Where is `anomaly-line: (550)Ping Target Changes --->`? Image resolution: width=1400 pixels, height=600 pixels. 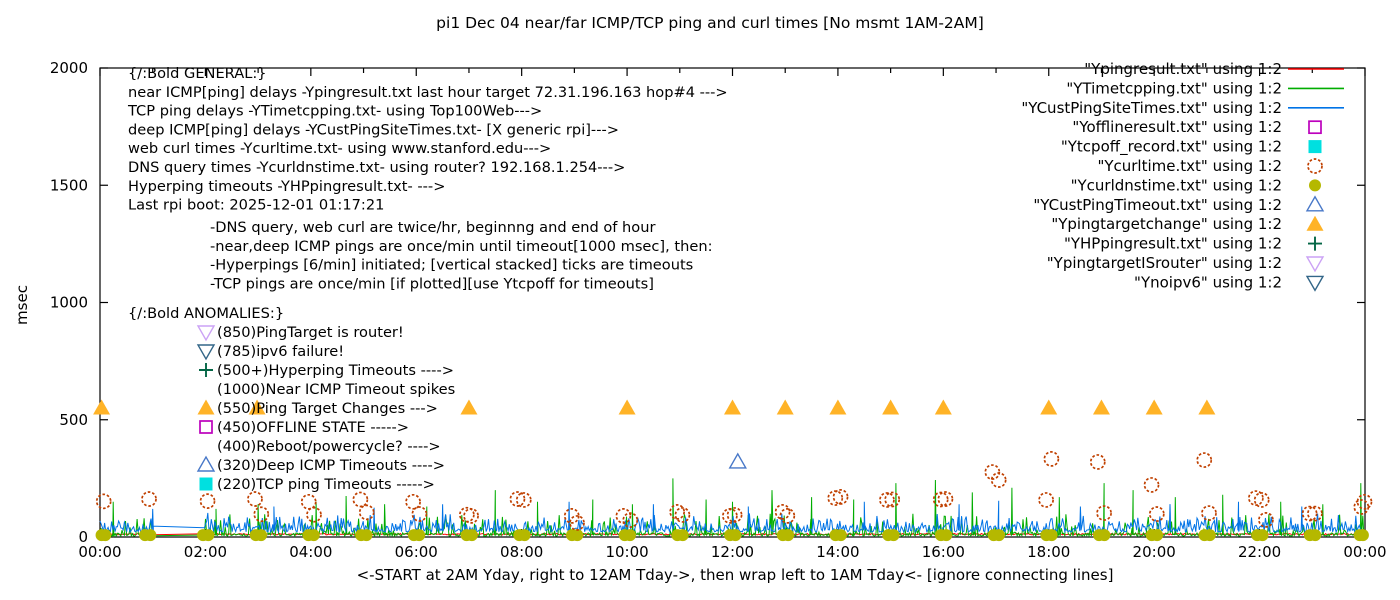
anomaly-line: (550)Ping Target Changes ---> is located at coordinates (327, 408).